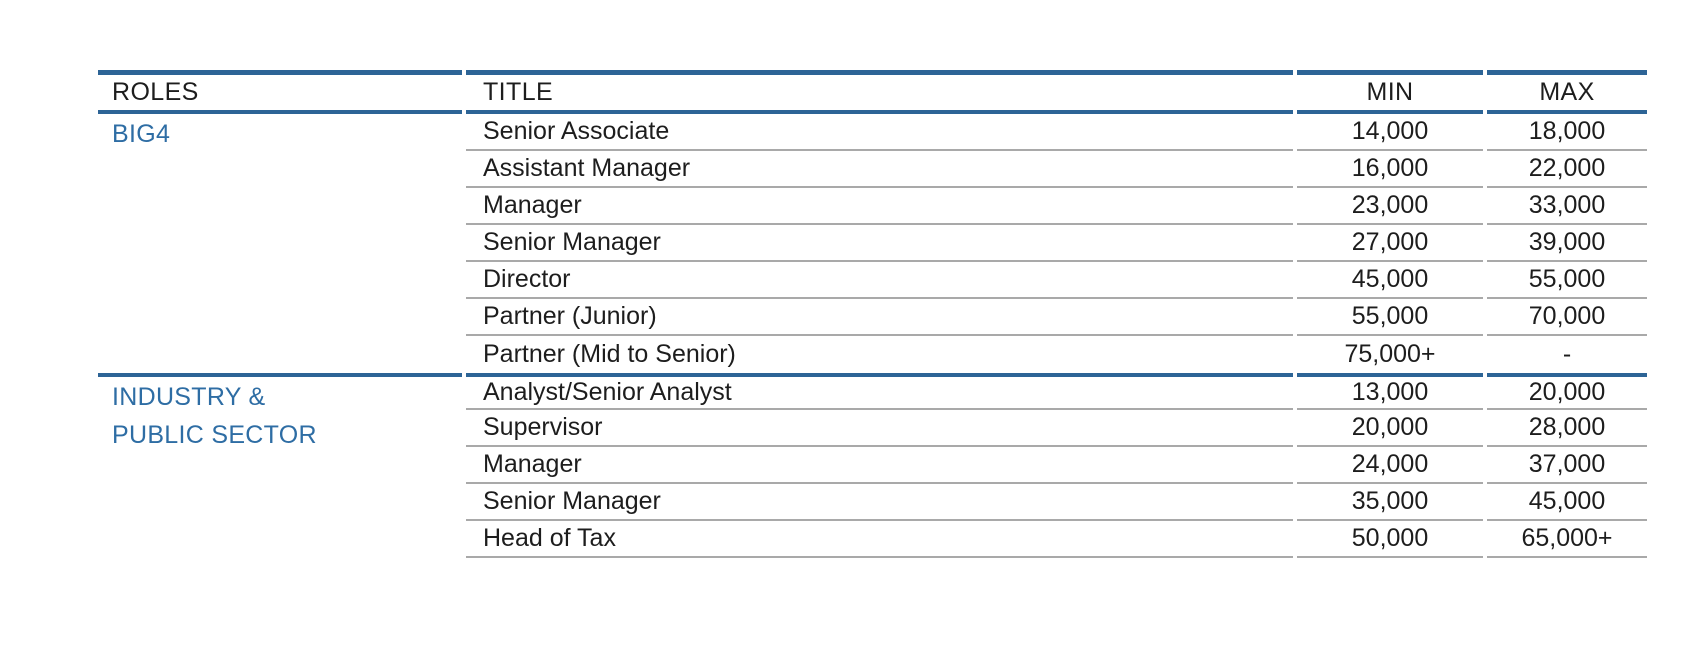 The height and width of the screenshot is (672, 1701). What do you see at coordinates (1567, 169) in the screenshot?
I see `max-cell: 22,000` at bounding box center [1567, 169].